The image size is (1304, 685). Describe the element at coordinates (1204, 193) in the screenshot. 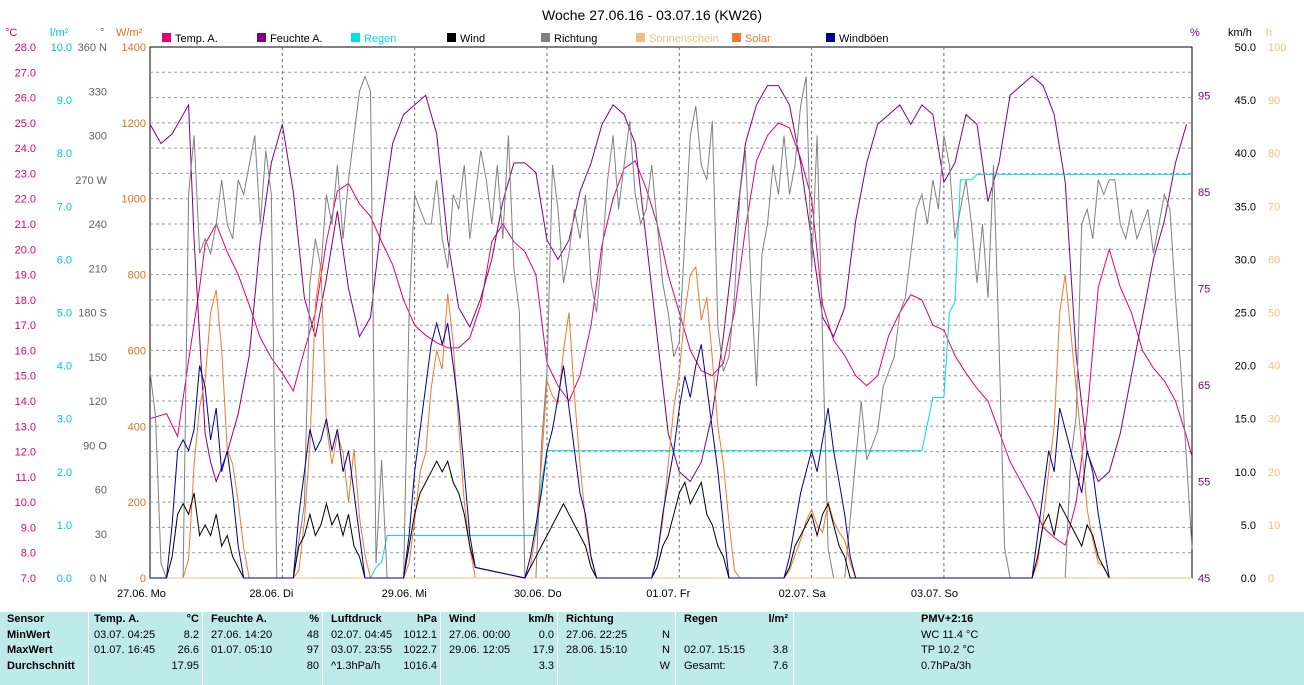

I see `y-tick-label: 85` at that location.